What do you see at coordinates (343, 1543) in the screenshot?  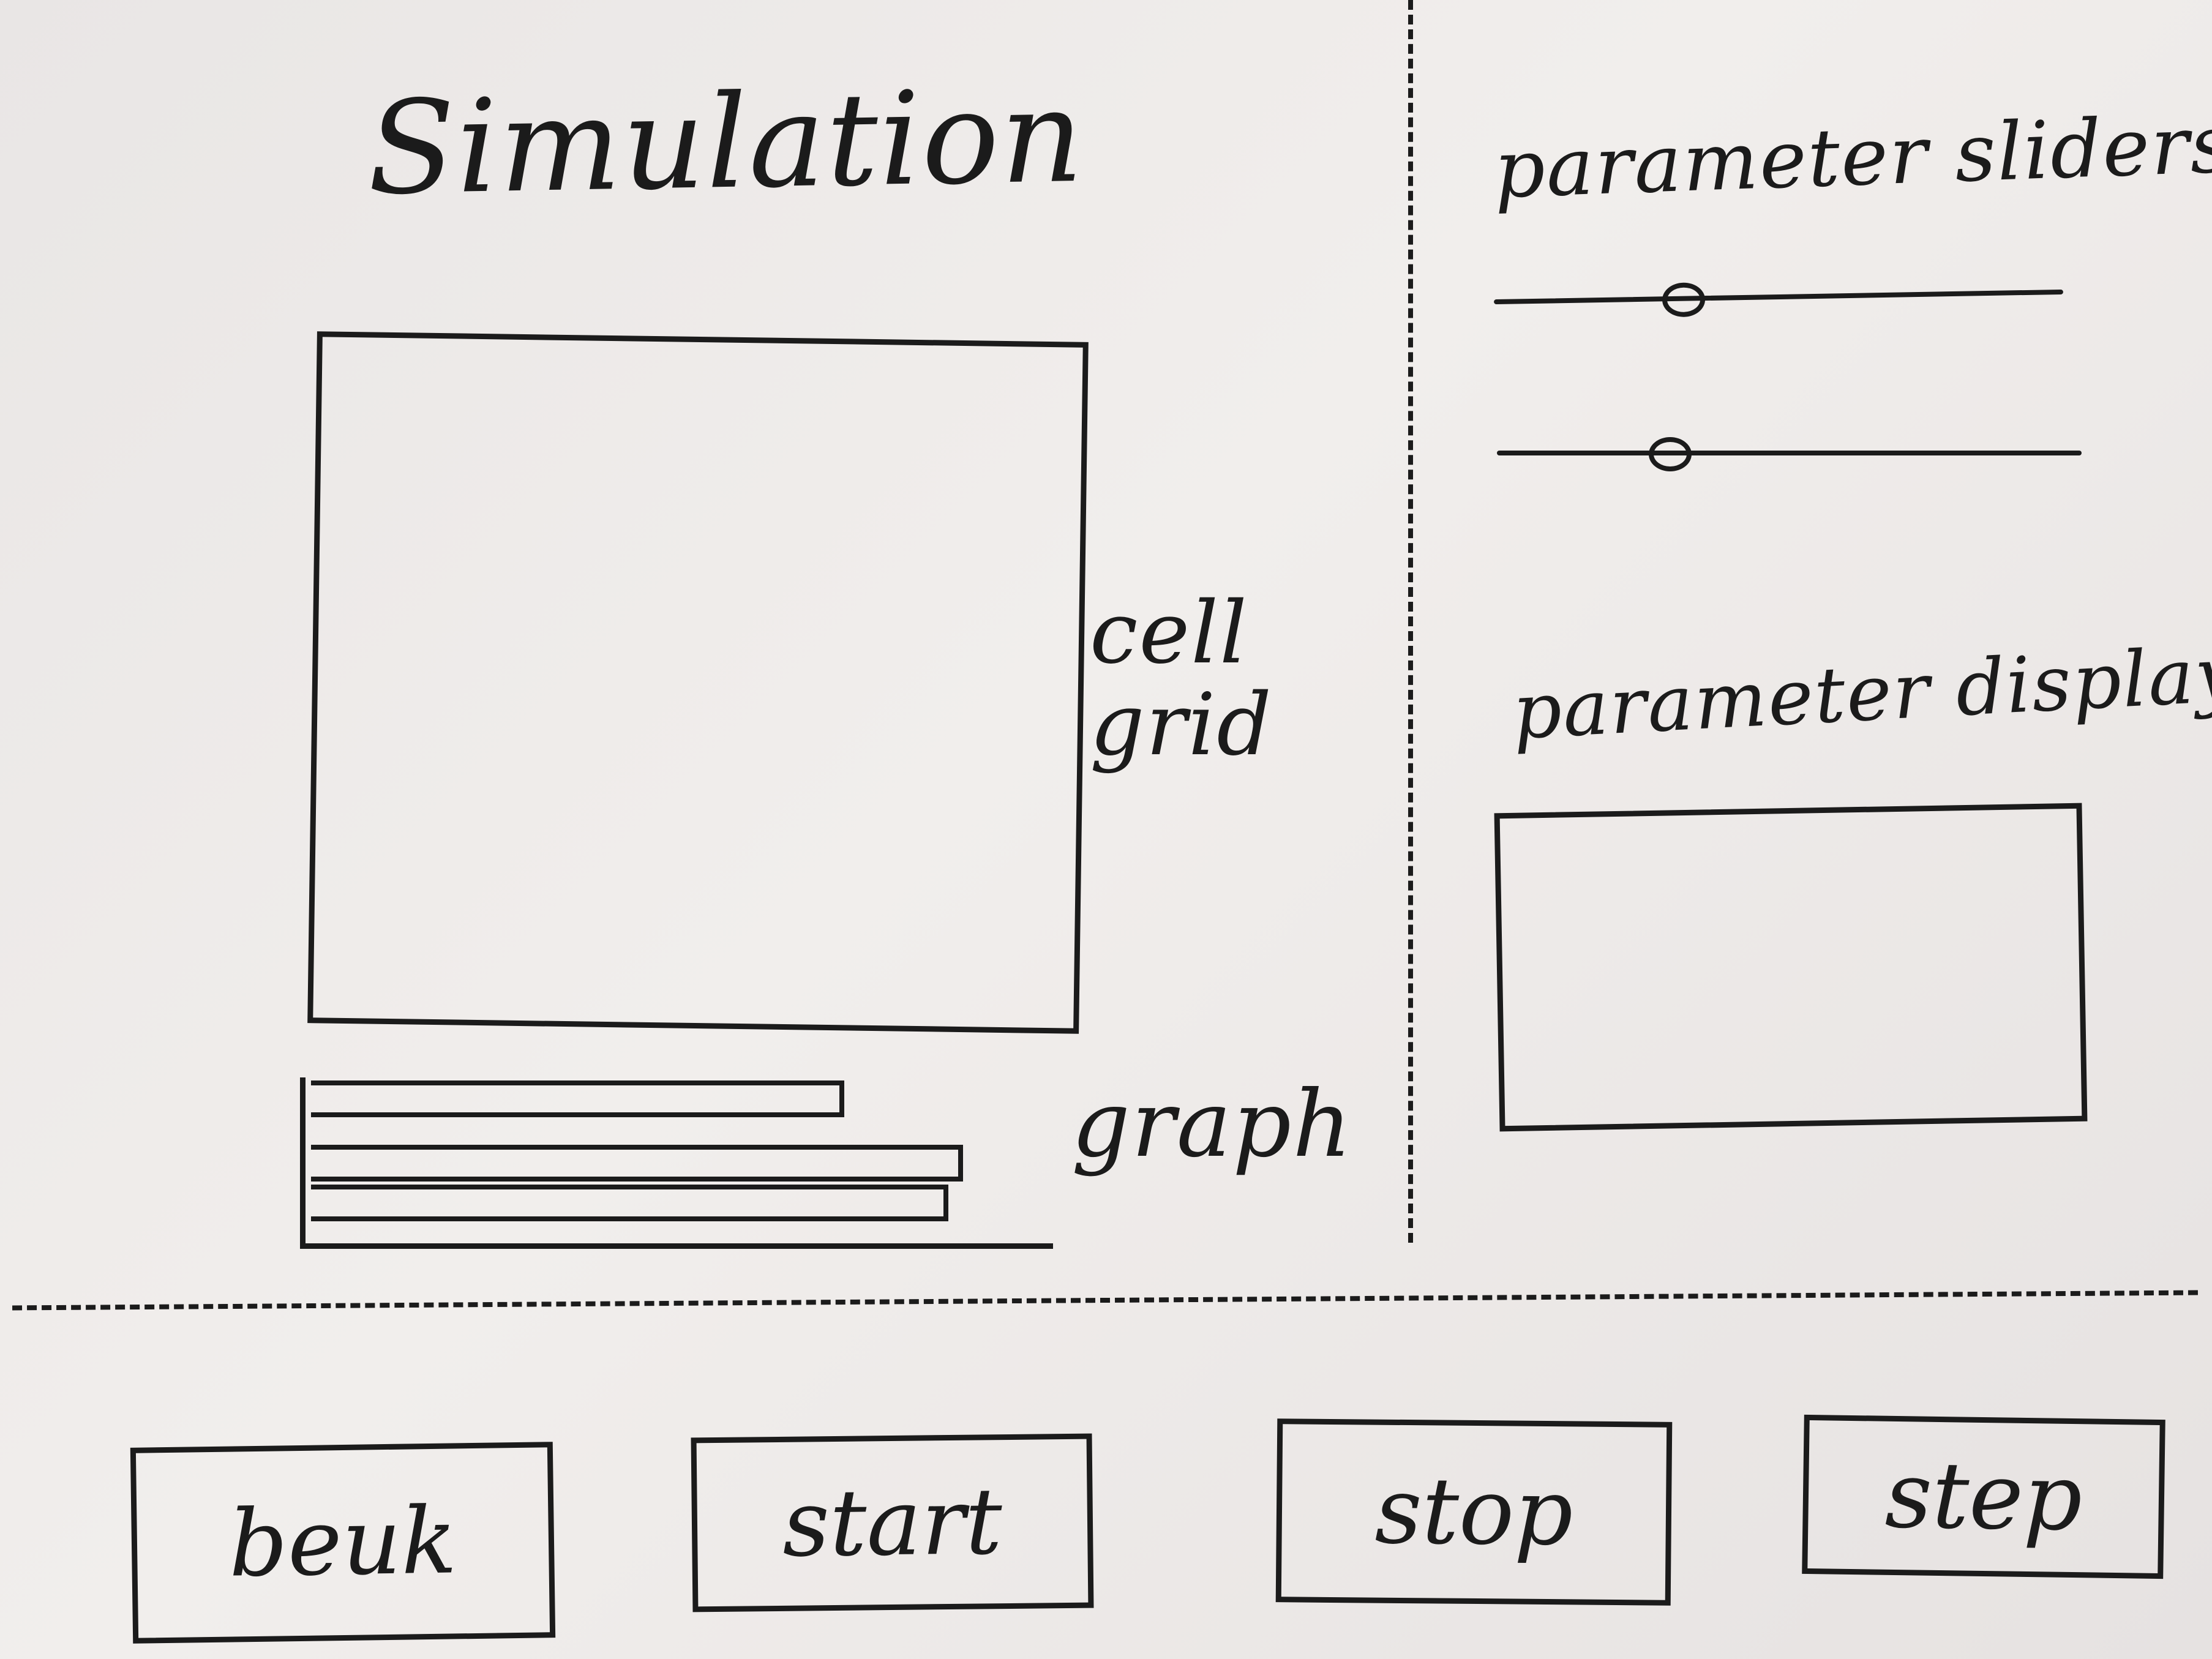 I see `back-button: beuk` at bounding box center [343, 1543].